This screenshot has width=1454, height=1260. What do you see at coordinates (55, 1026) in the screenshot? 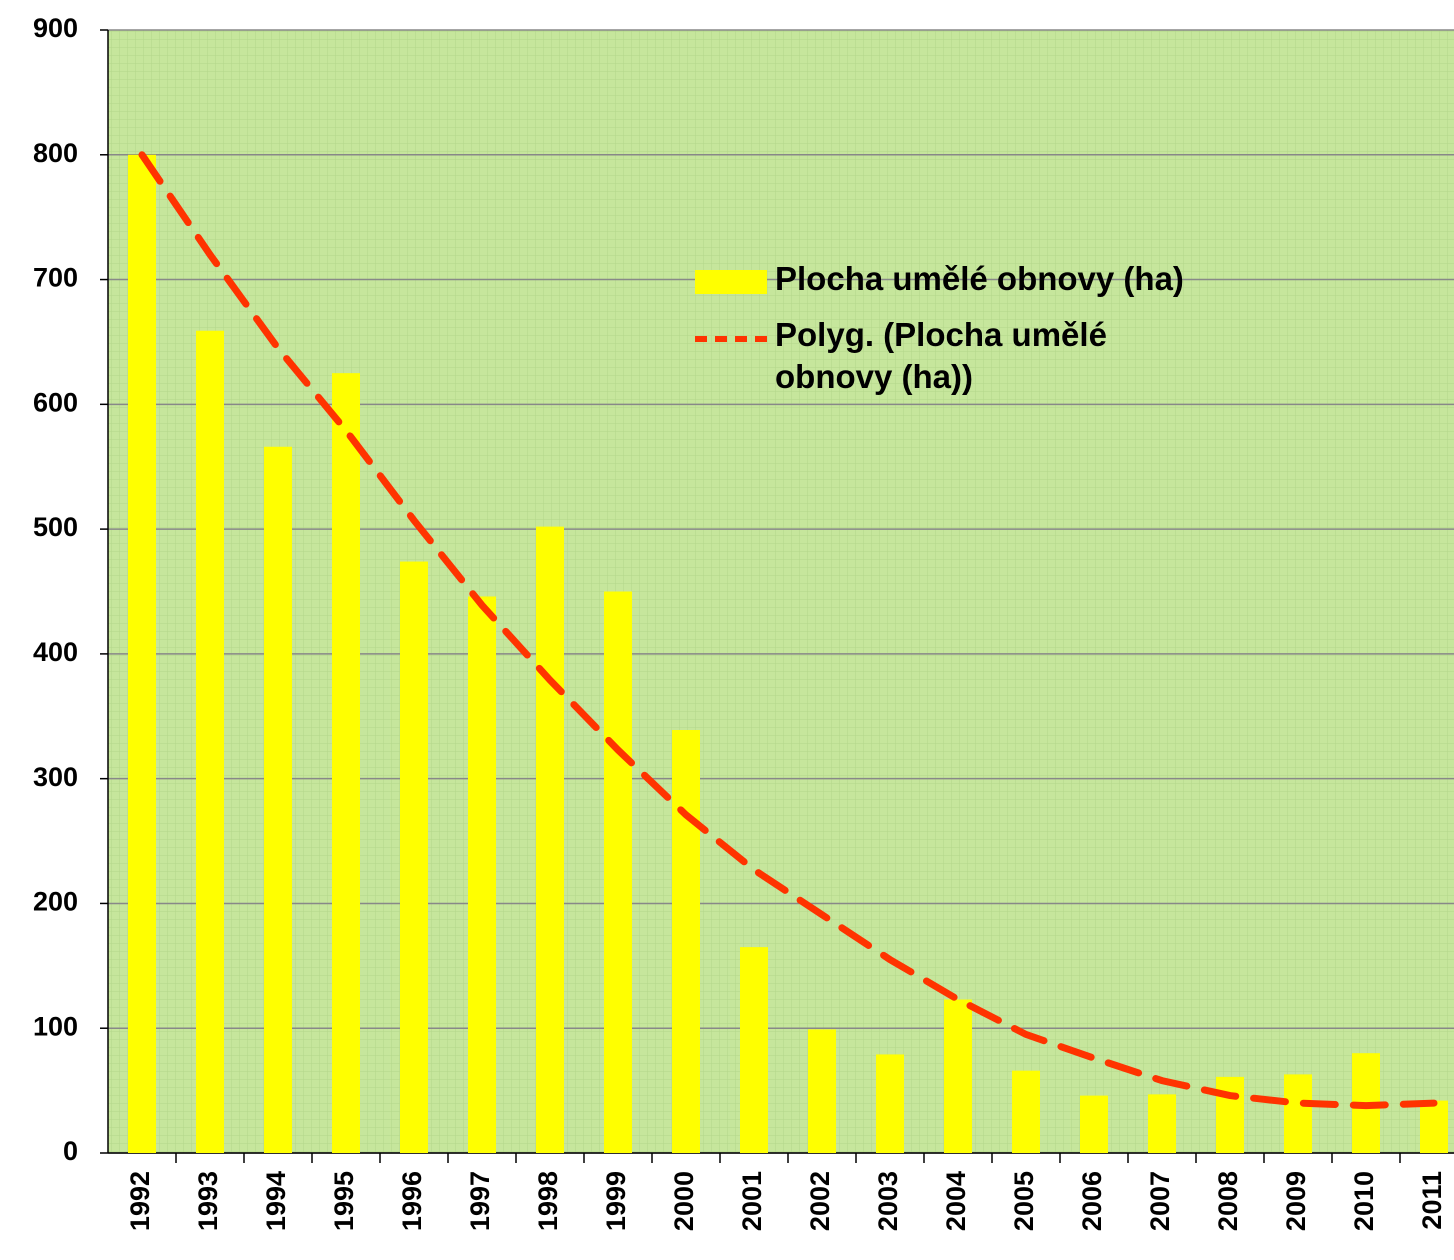
I see `y-tick-label: 100` at bounding box center [55, 1026].